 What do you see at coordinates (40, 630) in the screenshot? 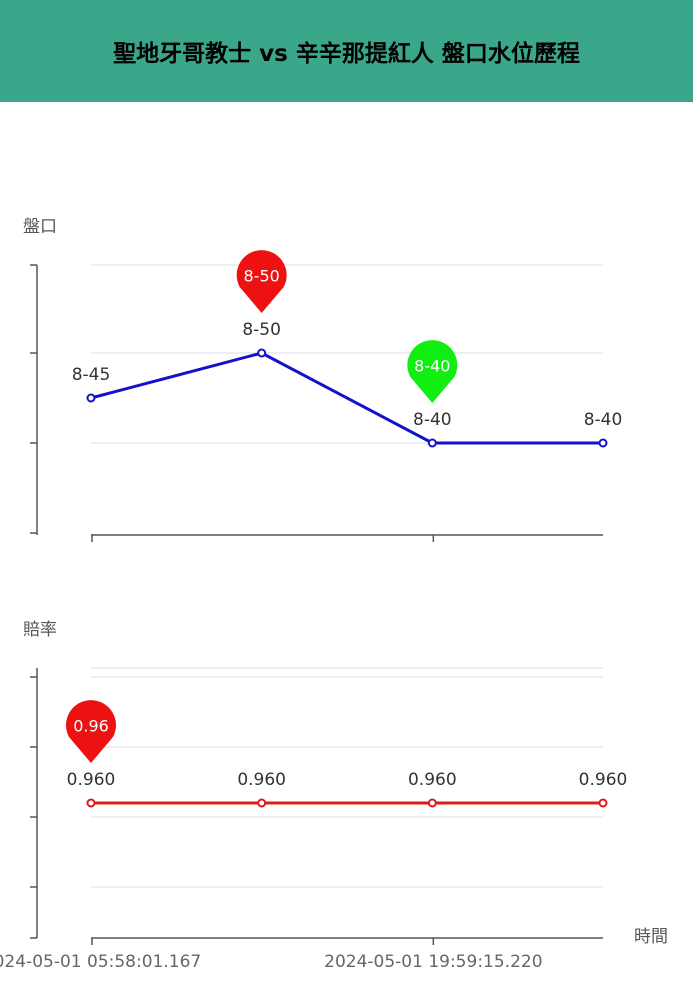
I see `y-axis-name: 賠率` at bounding box center [40, 630].